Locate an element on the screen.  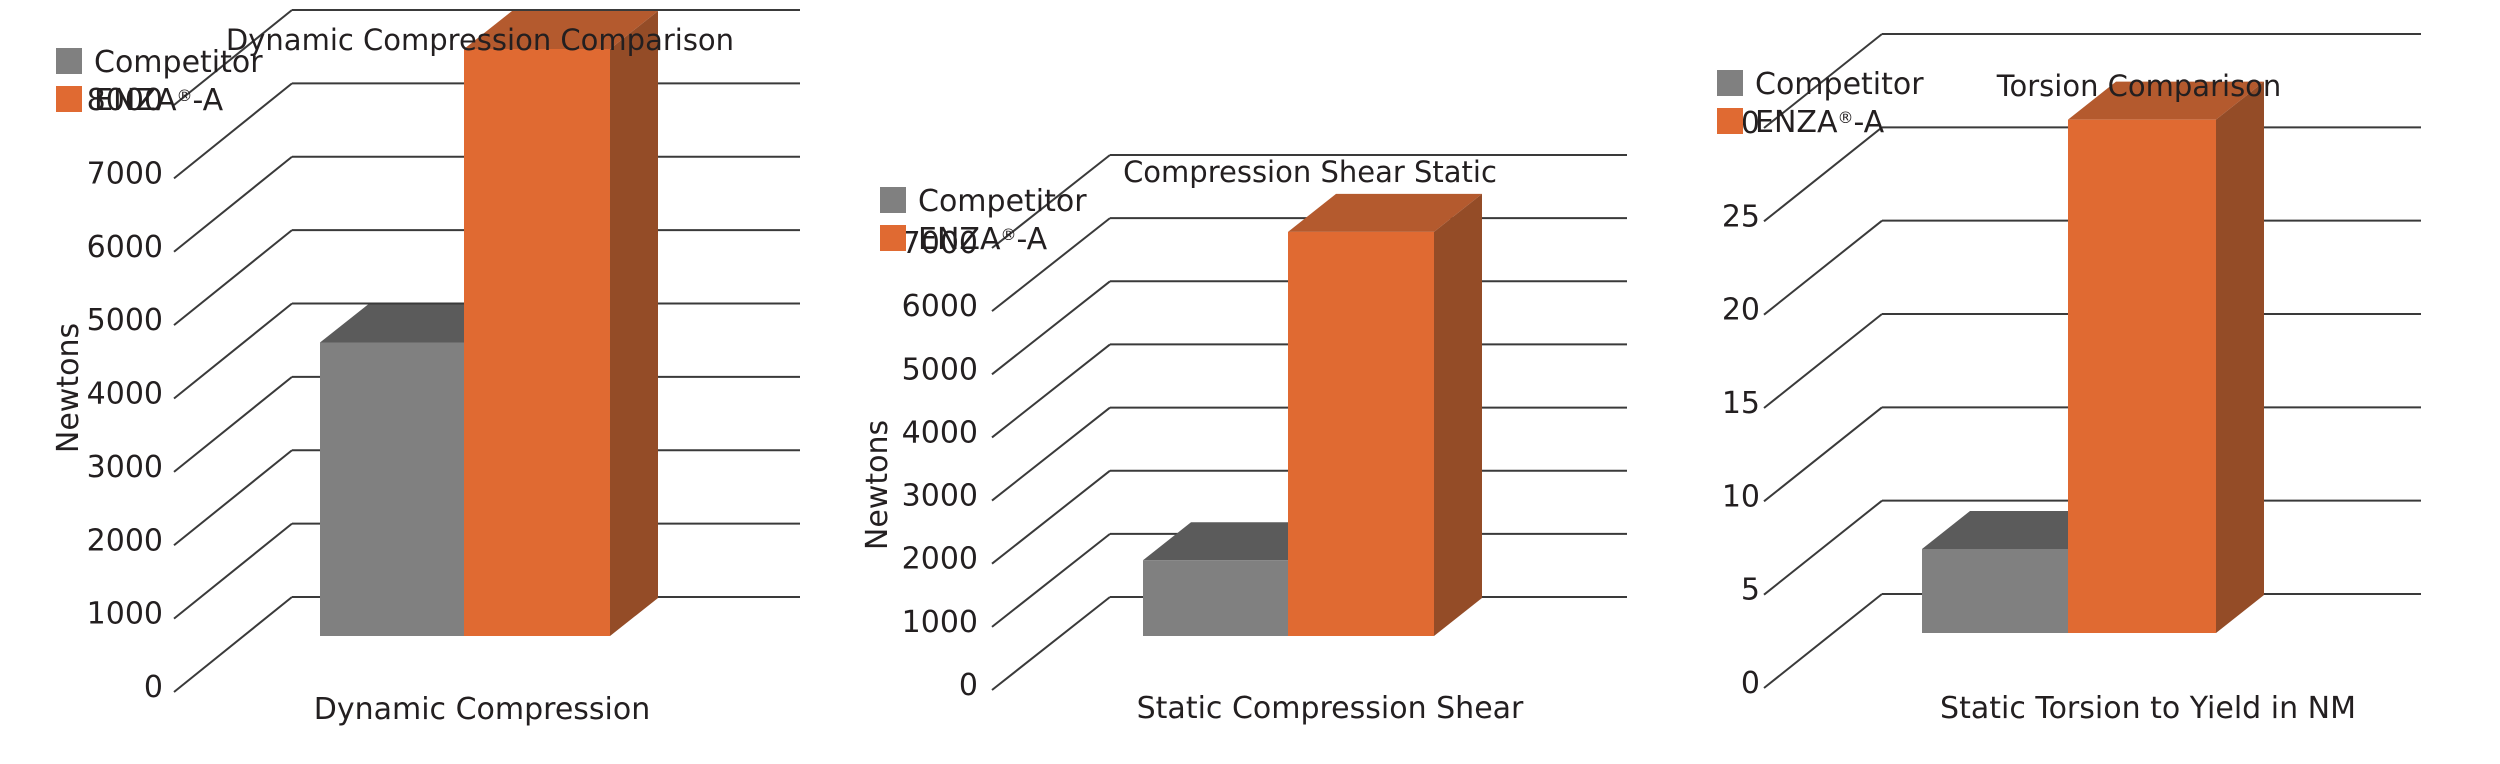
x-category-label: Static Compression Shear is located at coordinates (1330, 708).